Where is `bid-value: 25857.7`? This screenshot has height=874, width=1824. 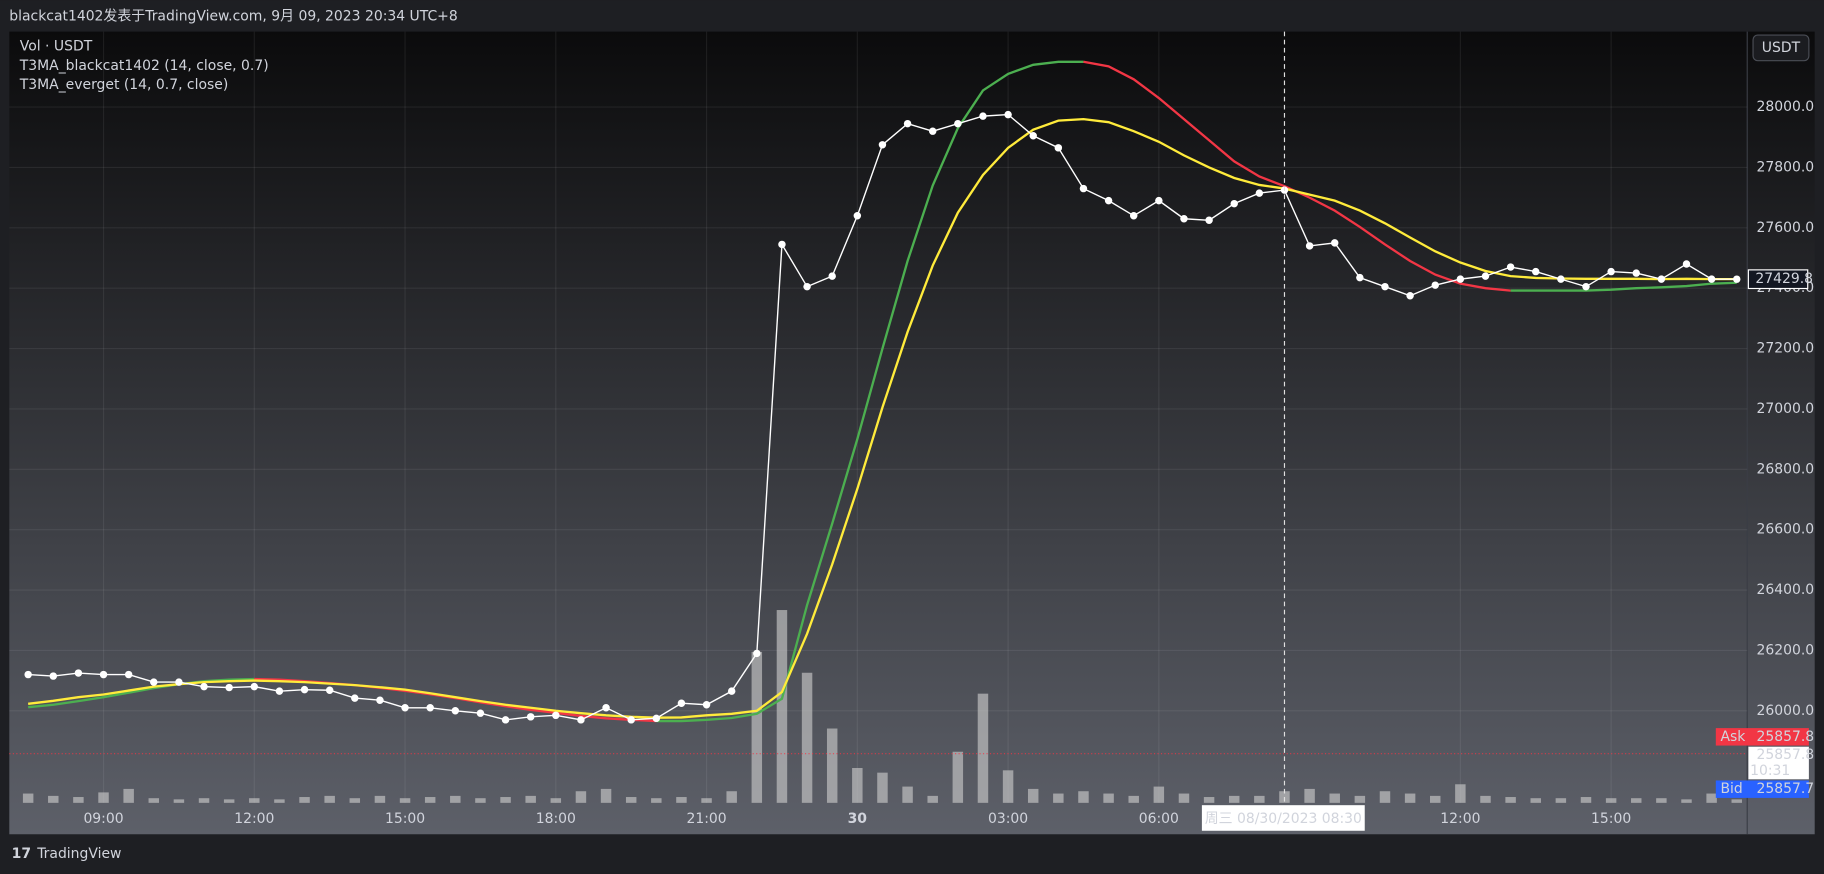 bid-value: 25857.7 is located at coordinates (1786, 789).